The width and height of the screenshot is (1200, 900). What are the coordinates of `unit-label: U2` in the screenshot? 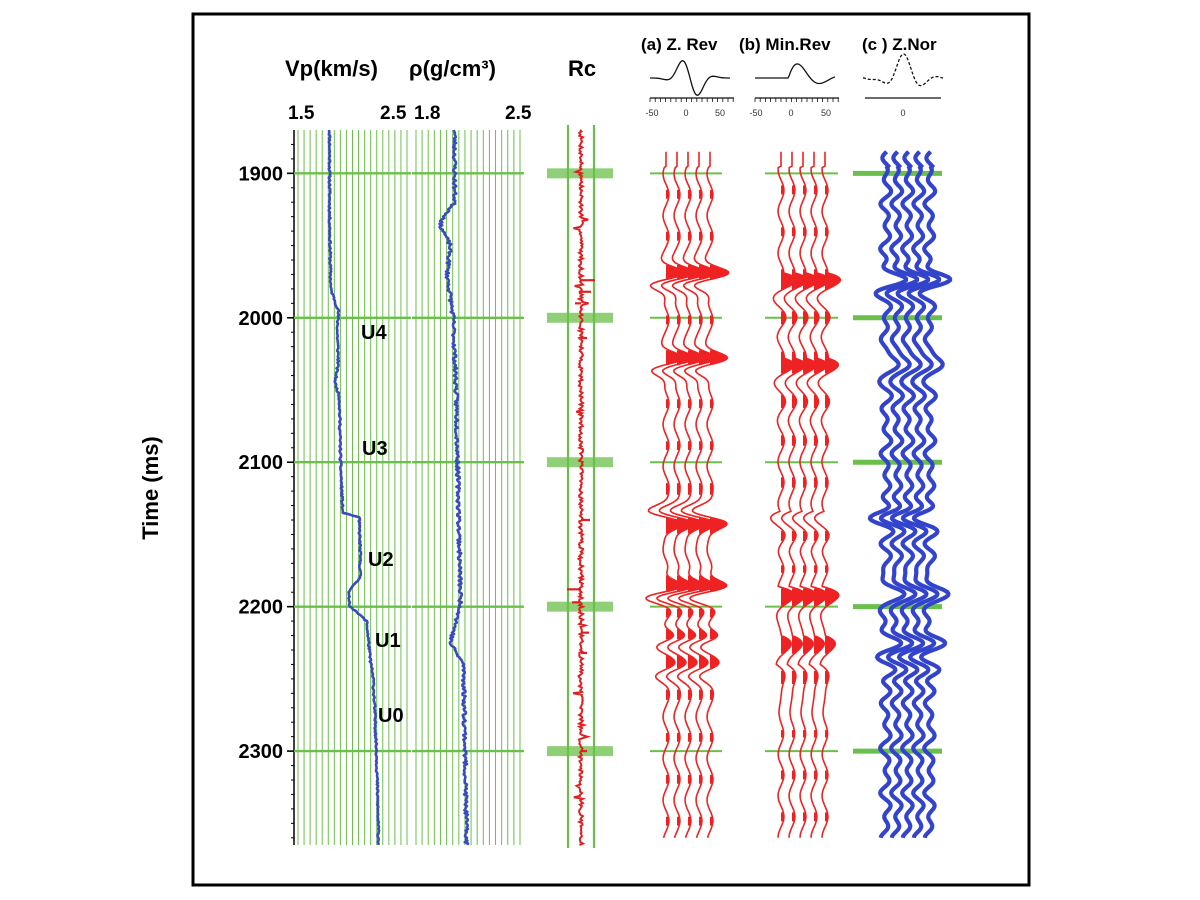 It's located at (381, 560).